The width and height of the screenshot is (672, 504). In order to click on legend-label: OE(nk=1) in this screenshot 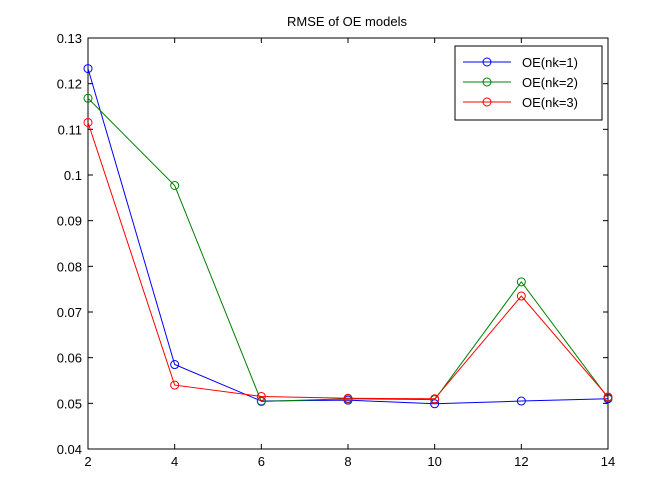, I will do `click(550, 62)`.